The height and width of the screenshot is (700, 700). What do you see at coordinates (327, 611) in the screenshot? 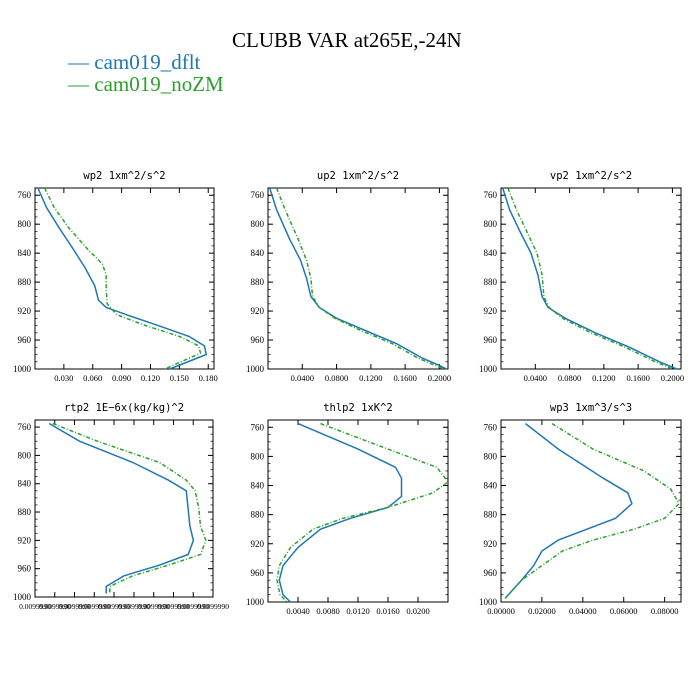
I see `x-tick-label: 0.0080` at bounding box center [327, 611].